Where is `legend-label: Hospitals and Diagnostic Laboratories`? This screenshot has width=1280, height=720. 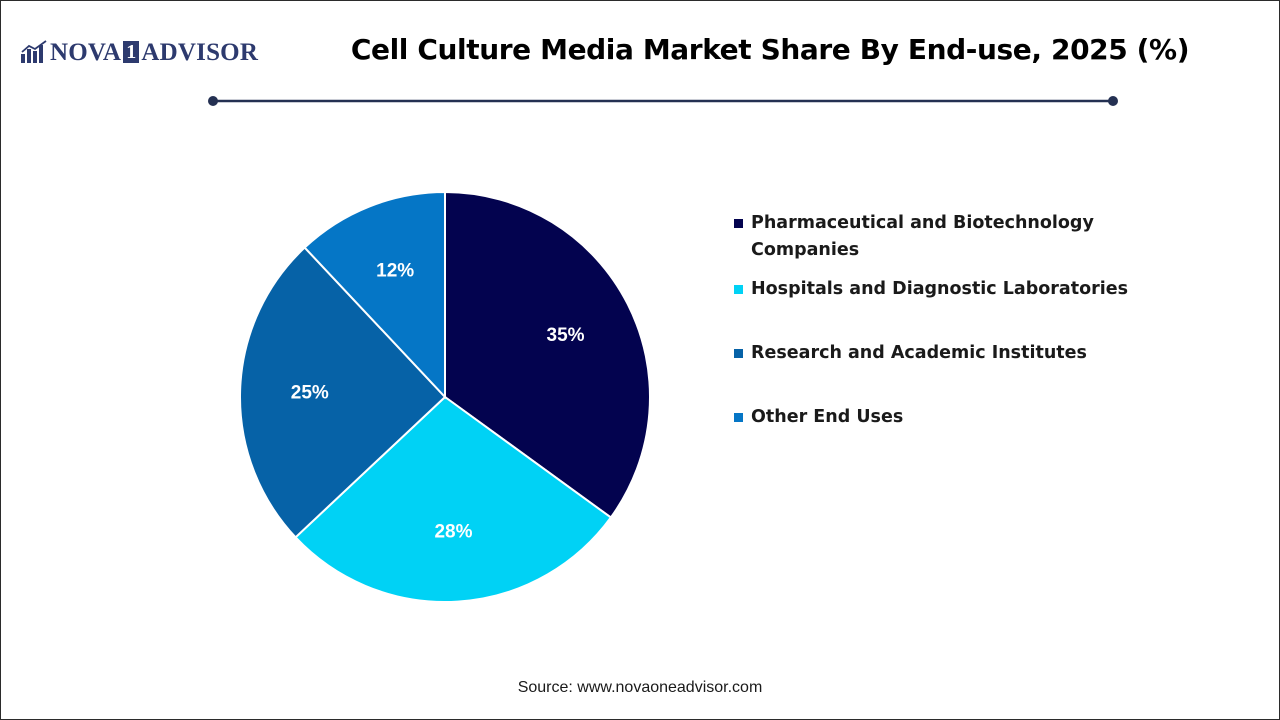 legend-label: Hospitals and Diagnostic Laboratories is located at coordinates (940, 289).